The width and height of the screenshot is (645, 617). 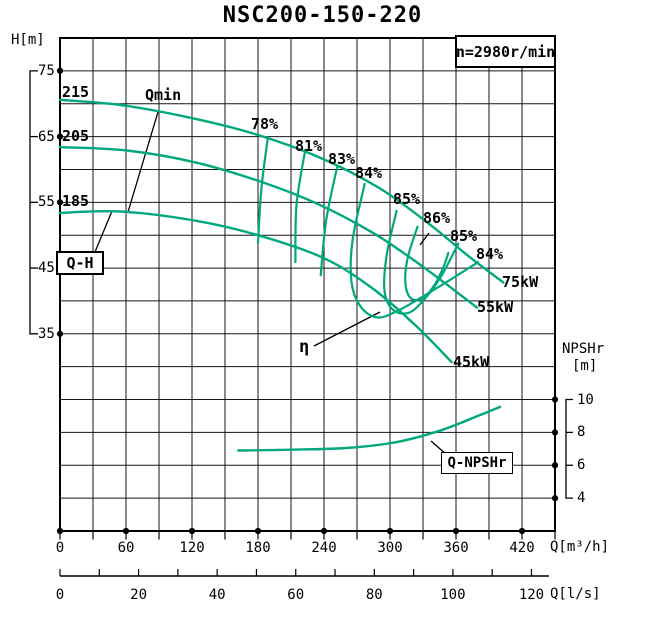 What do you see at coordinates (28, 40) in the screenshot?
I see `y-axis-left-title: H[m]` at bounding box center [28, 40].